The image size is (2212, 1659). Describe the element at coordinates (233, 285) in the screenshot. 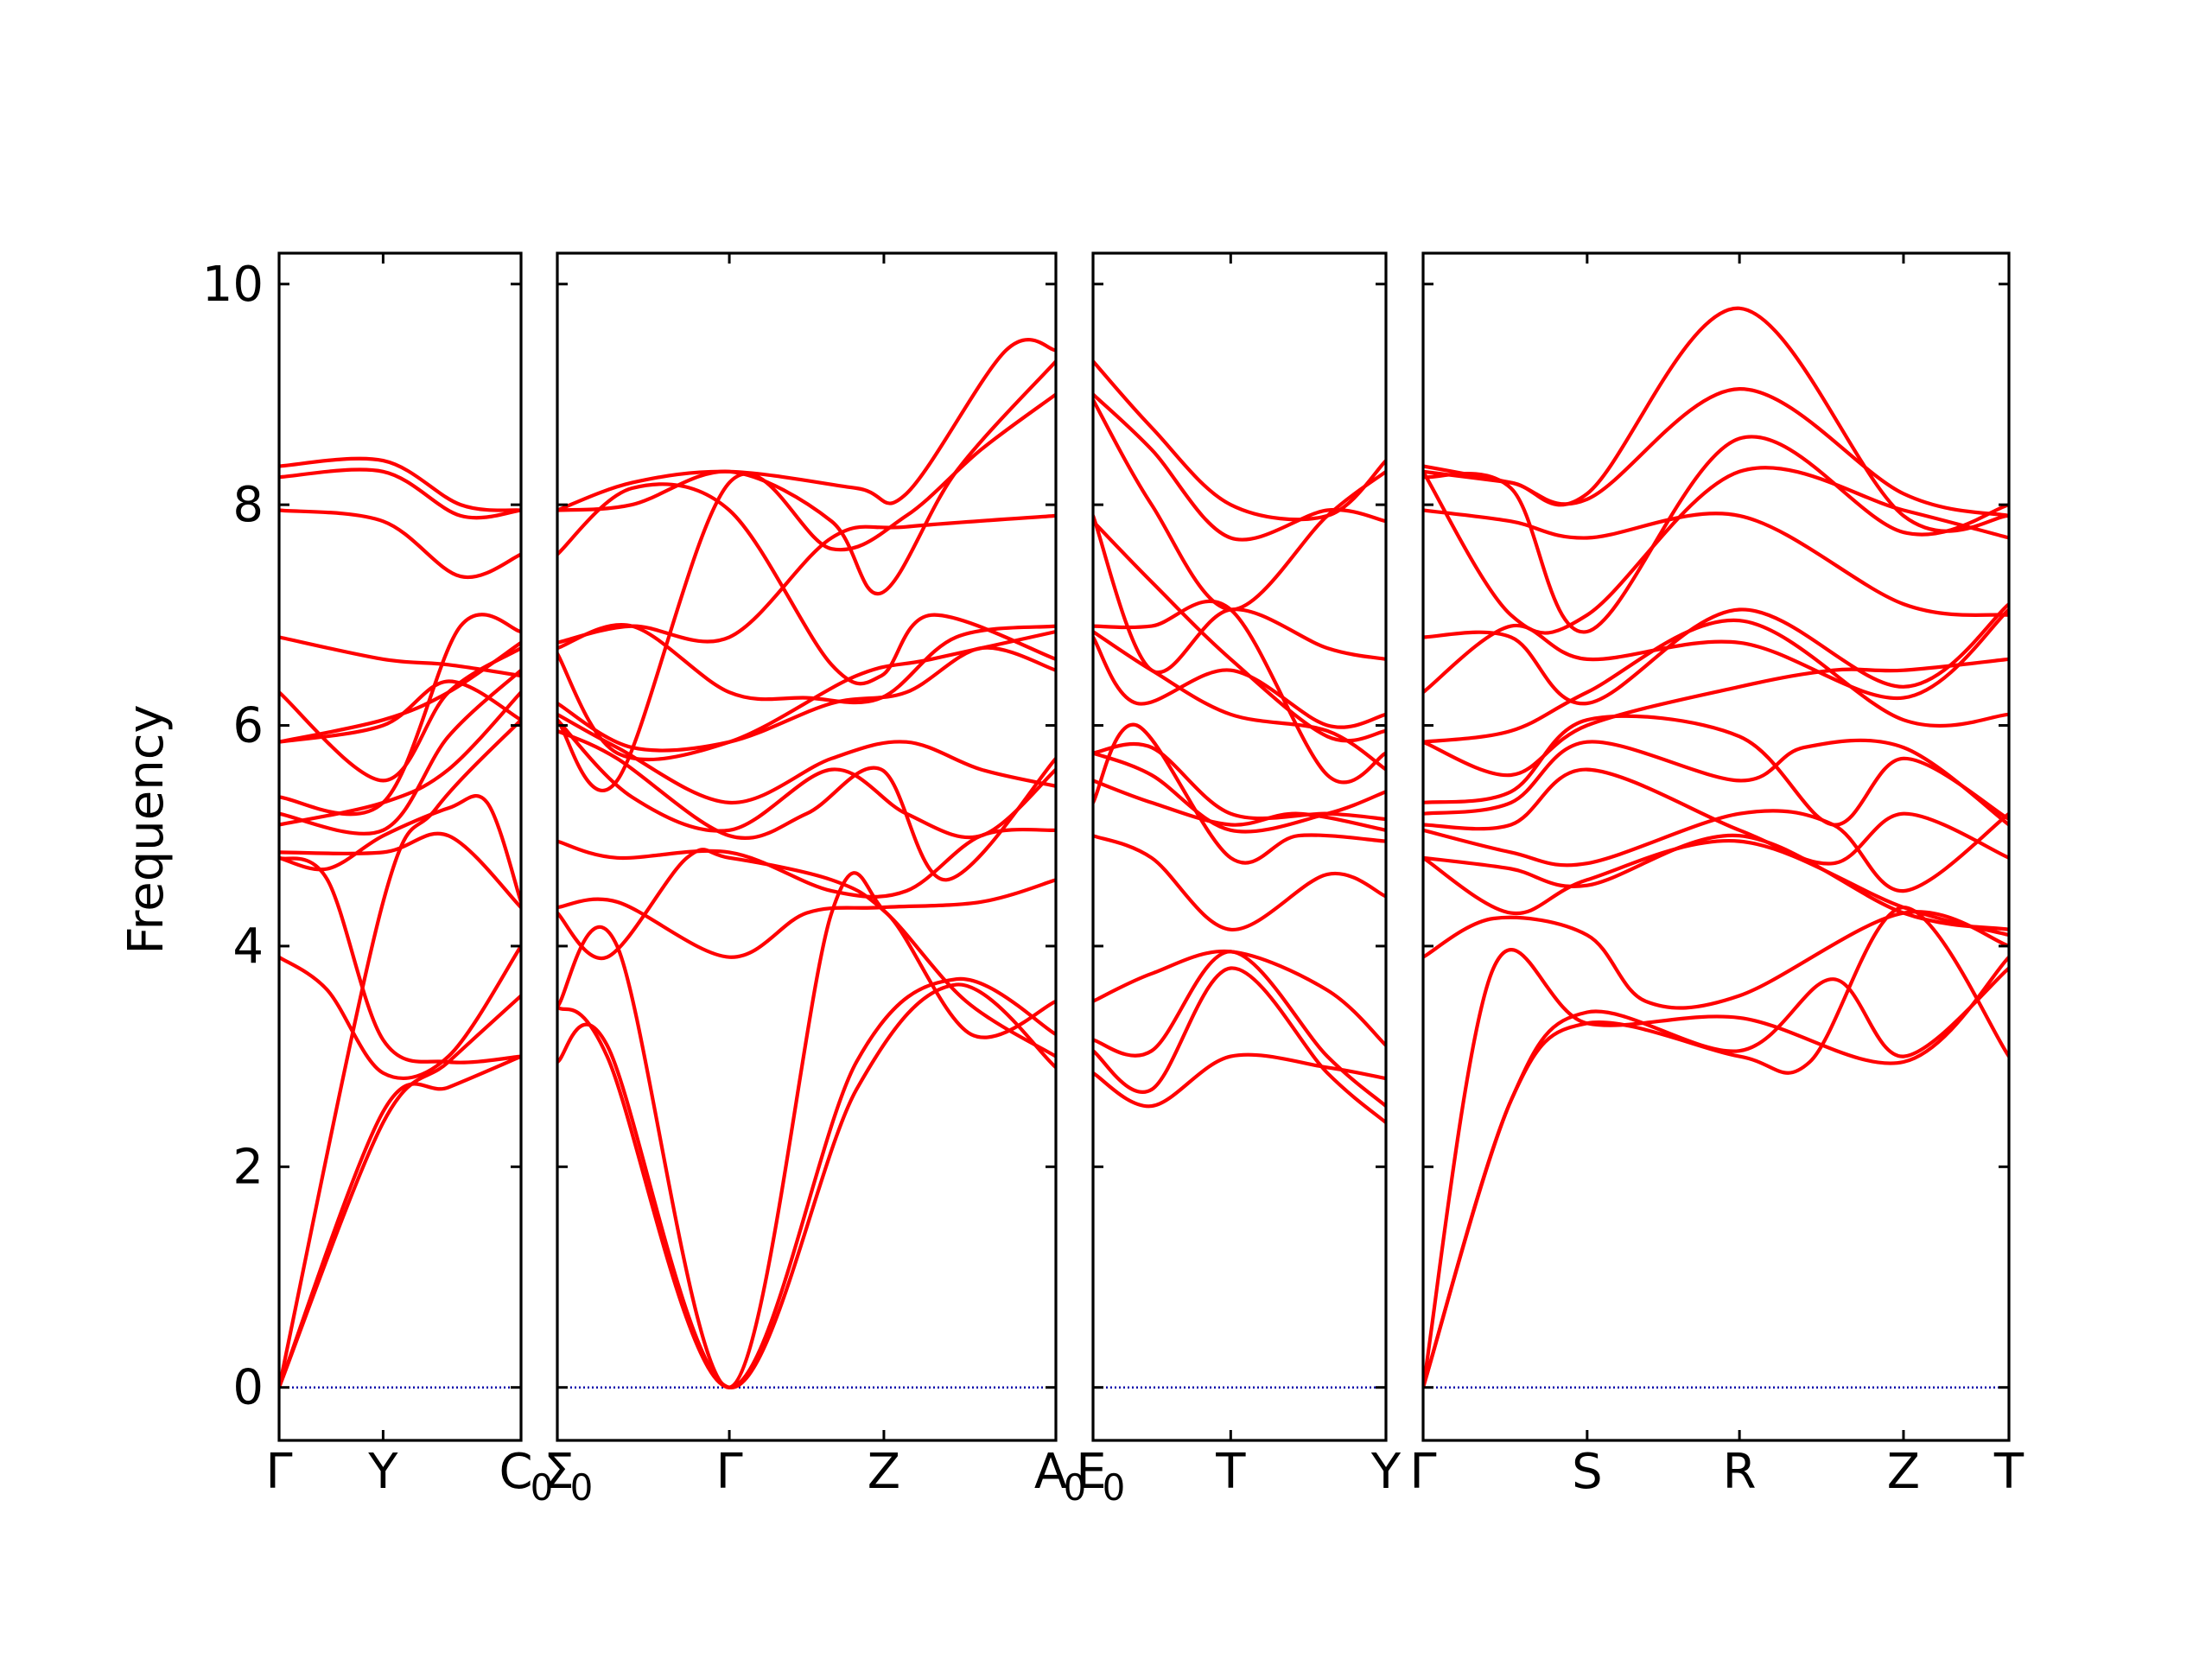

I see `y-tick-label: 10` at that location.